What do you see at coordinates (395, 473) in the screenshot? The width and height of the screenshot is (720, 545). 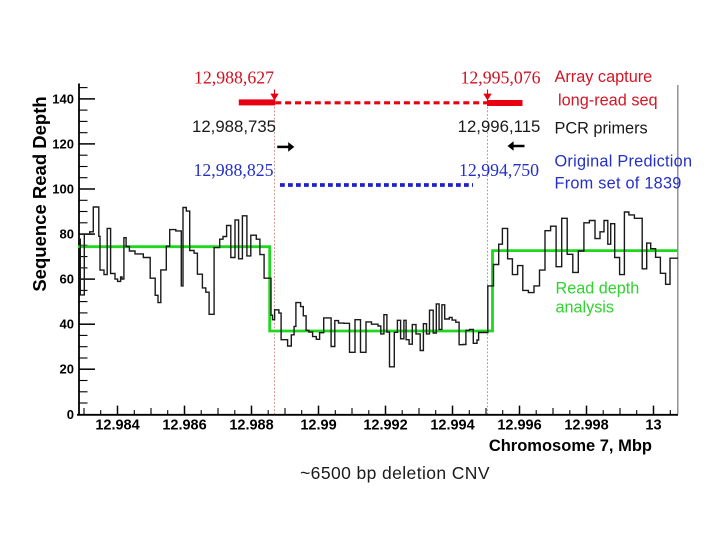 I see `svg-text: ~6500 bp deletion CNV` at bounding box center [395, 473].